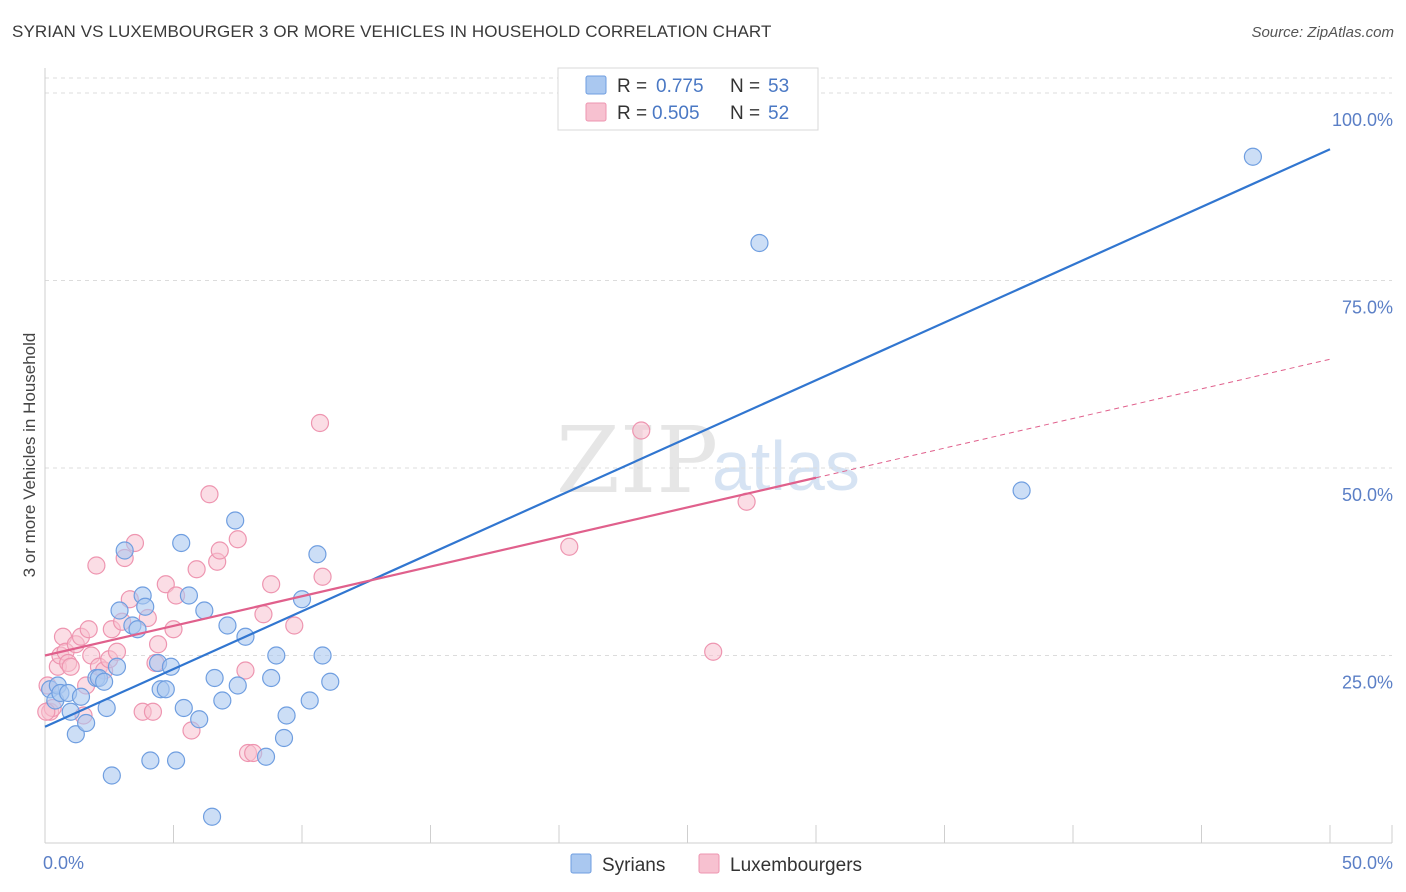 Image resolution: width=1406 pixels, height=892 pixels. Describe the element at coordinates (632, 86) in the screenshot. I see `r-label-syrians: R =` at that location.